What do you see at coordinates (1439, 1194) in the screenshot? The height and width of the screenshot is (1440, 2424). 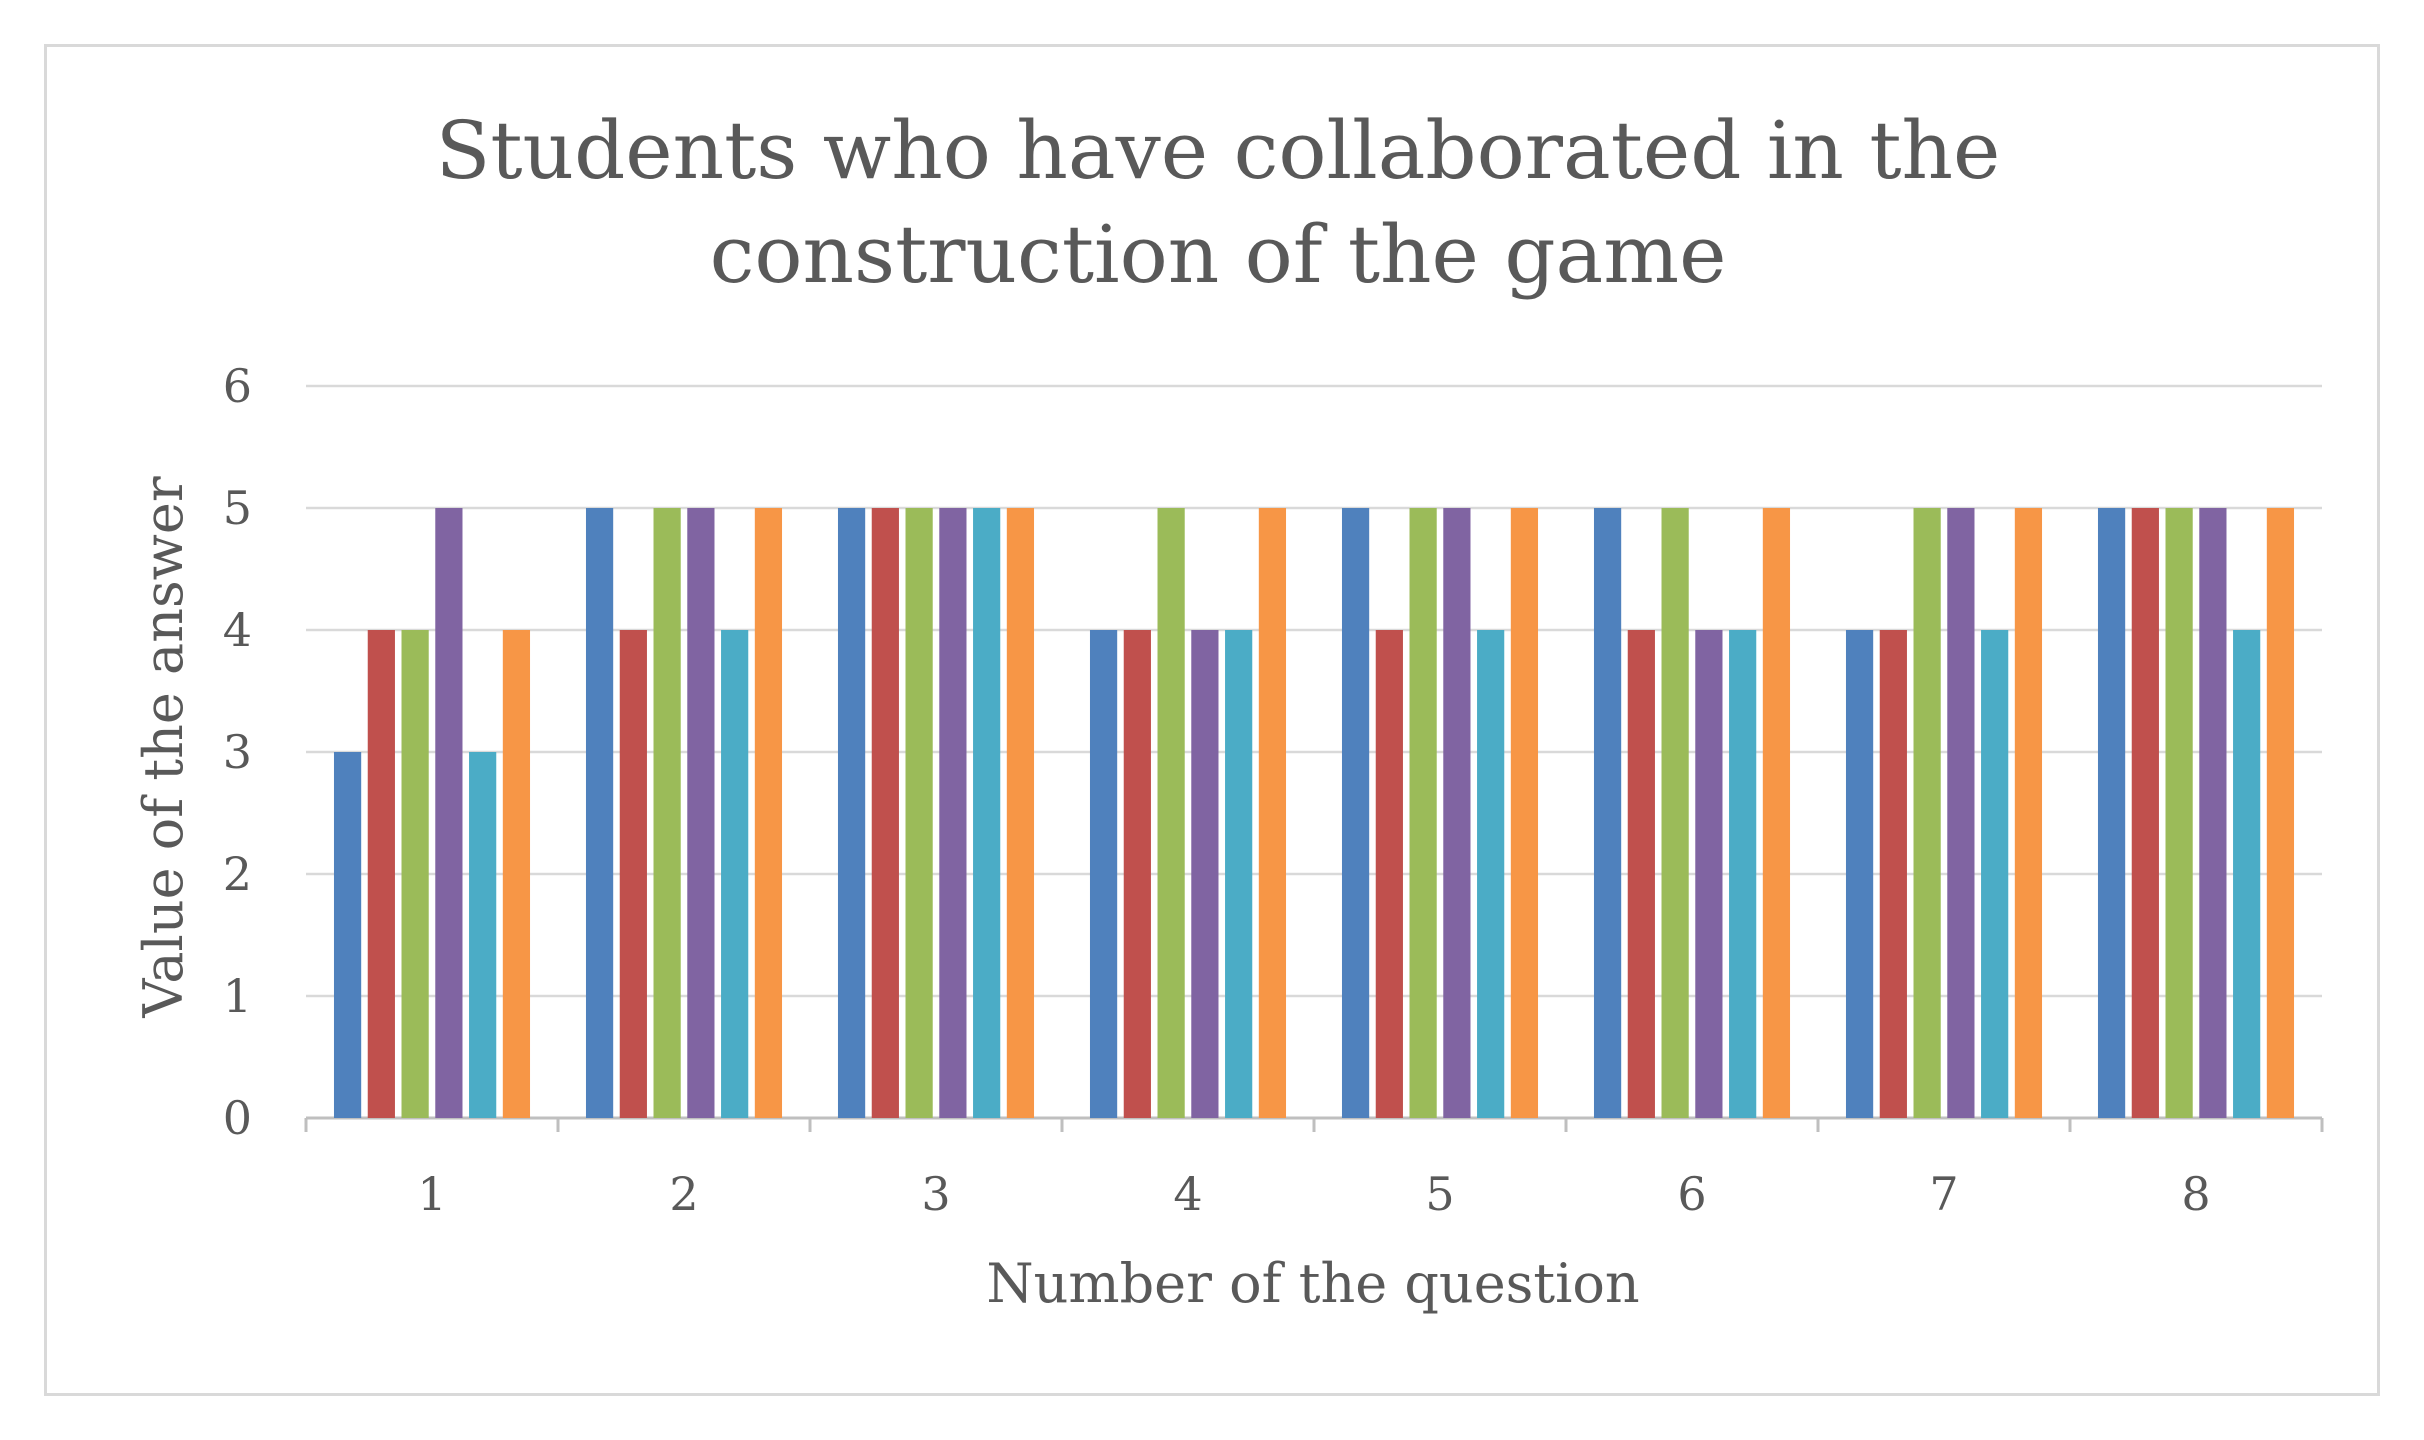 I see `x-tick-label: 5` at bounding box center [1439, 1194].